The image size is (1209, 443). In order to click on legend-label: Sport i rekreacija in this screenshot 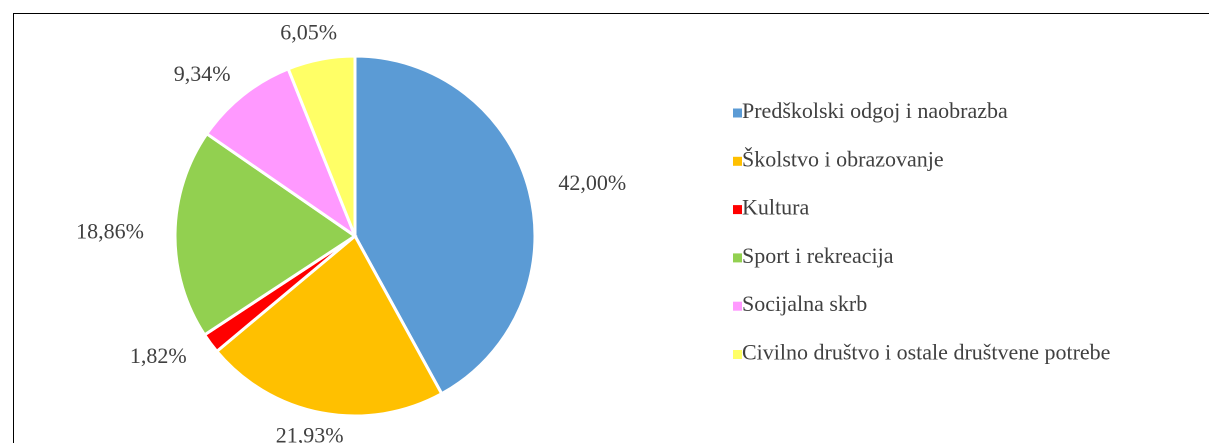, I will do `click(818, 255)`.